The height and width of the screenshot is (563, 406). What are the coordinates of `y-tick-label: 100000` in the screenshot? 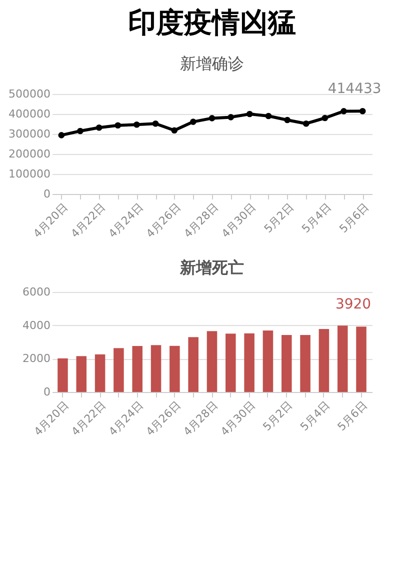 It's located at (29, 174).